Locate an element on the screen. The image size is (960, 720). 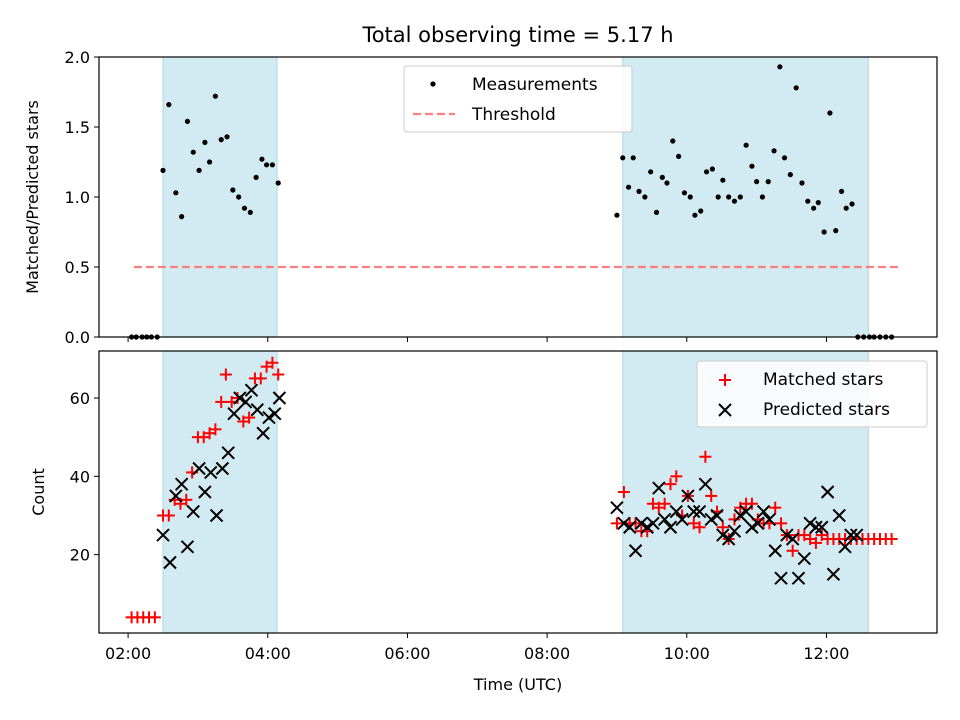
measurements-legend-marker is located at coordinates (433, 84).